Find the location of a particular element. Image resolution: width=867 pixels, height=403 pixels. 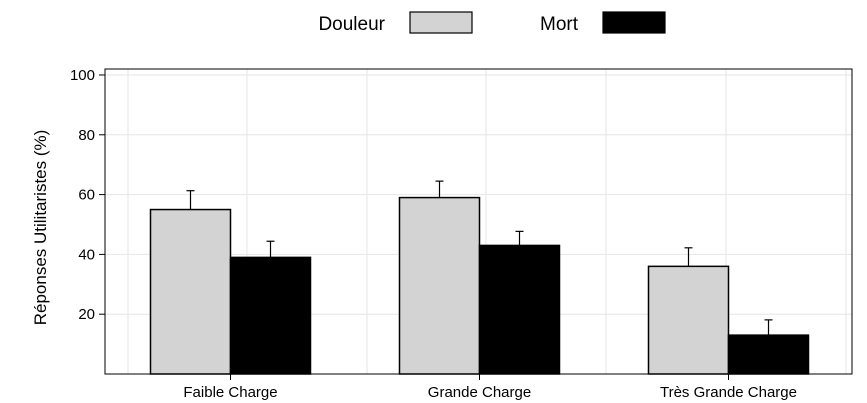

y-axis-title: Réponses Utilitaristes (%) is located at coordinates (40, 228).